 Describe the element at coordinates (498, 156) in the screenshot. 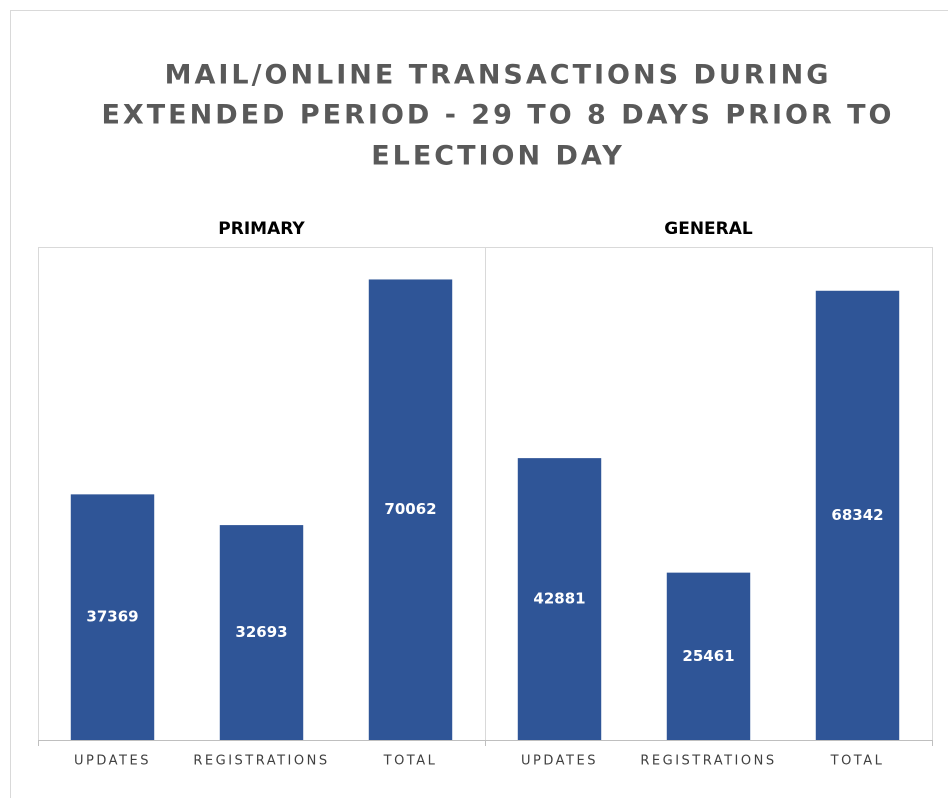

I see `chart-title: ELECTION DAY` at that location.